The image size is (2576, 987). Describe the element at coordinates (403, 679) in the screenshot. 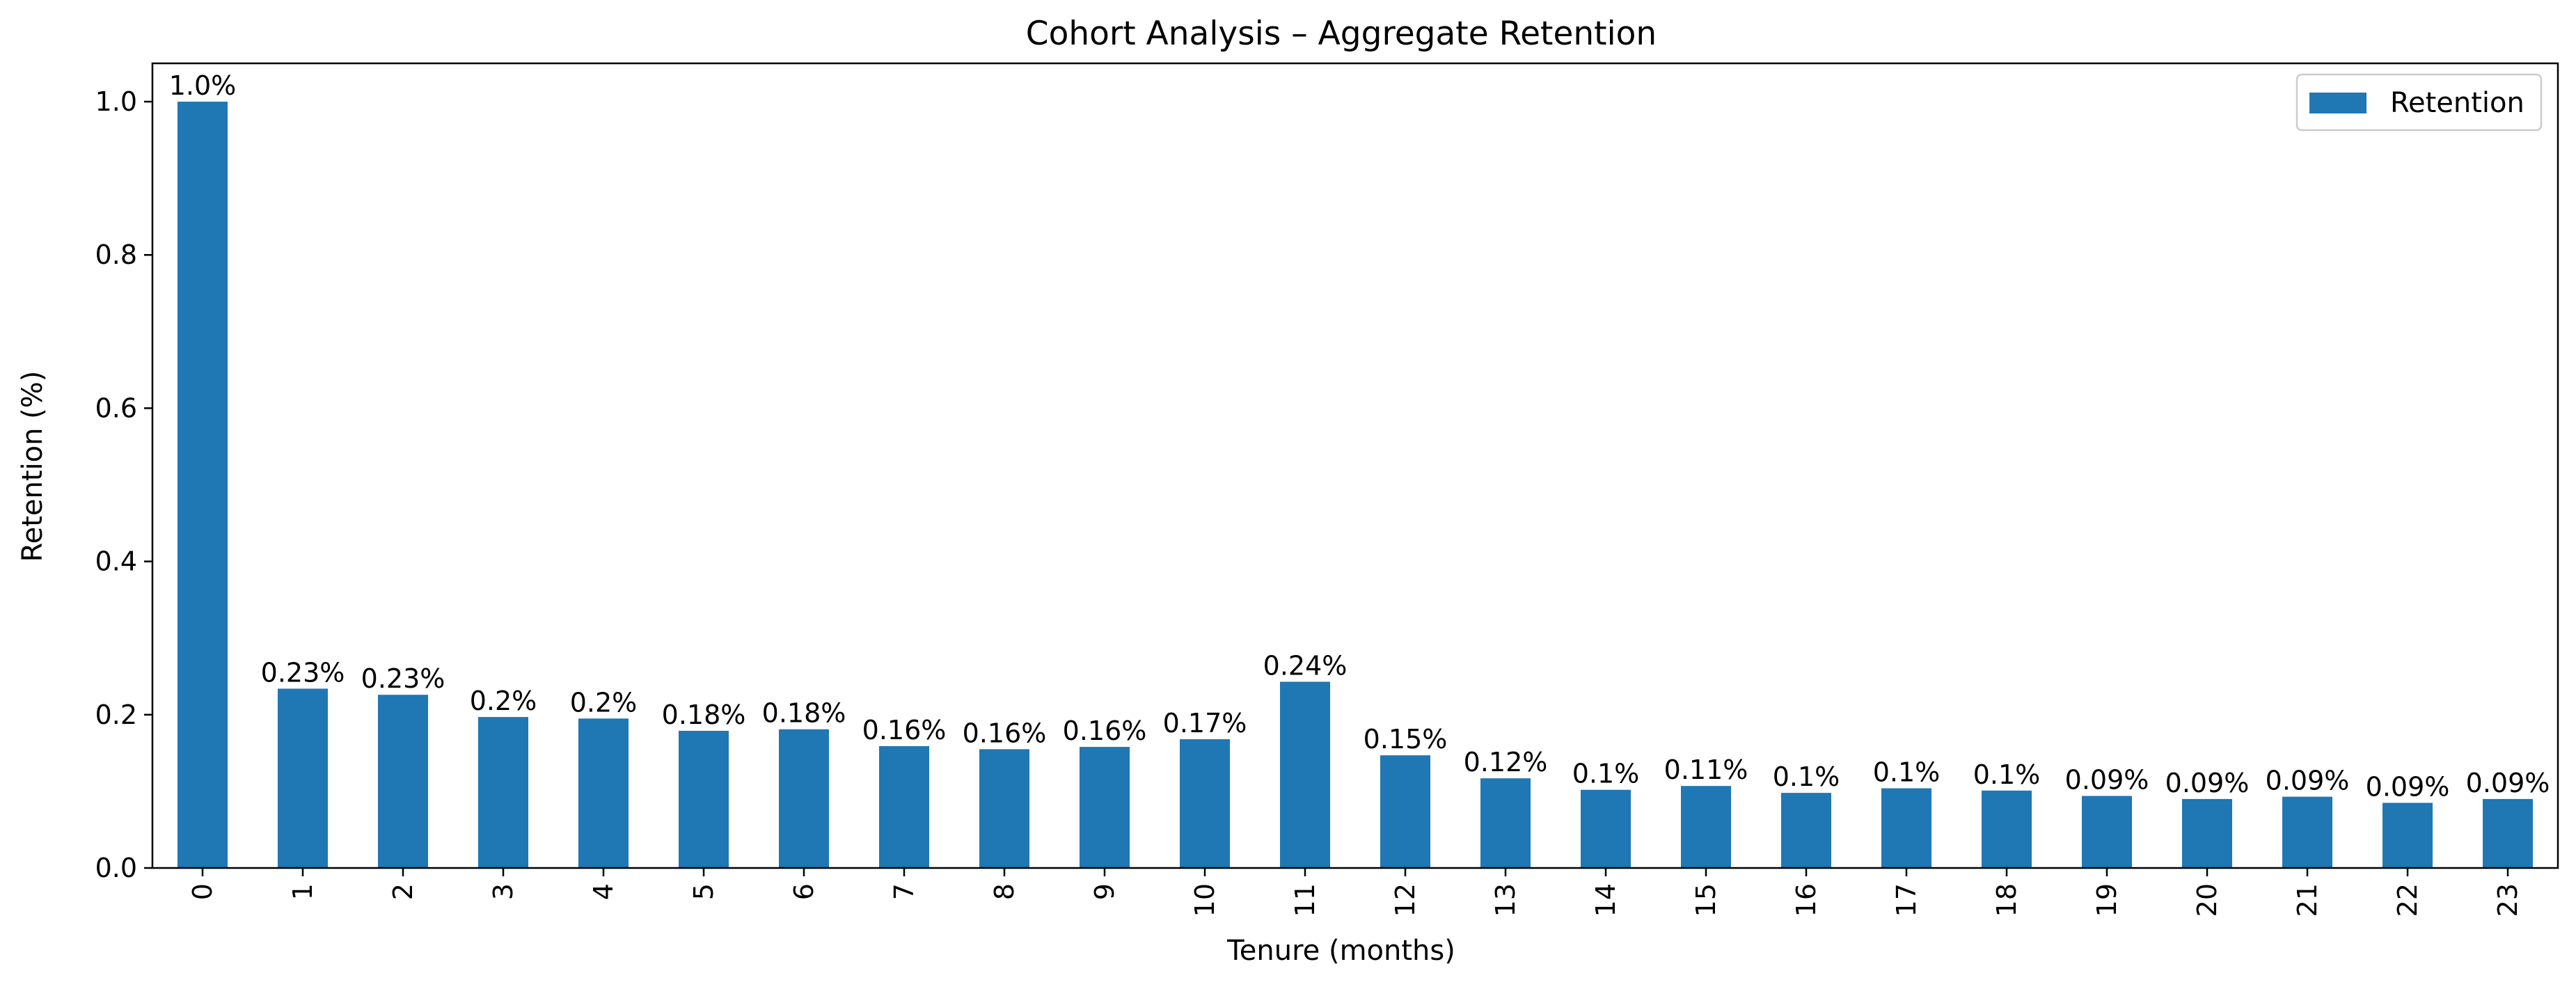

I see `data-label-2: 0.23%` at that location.